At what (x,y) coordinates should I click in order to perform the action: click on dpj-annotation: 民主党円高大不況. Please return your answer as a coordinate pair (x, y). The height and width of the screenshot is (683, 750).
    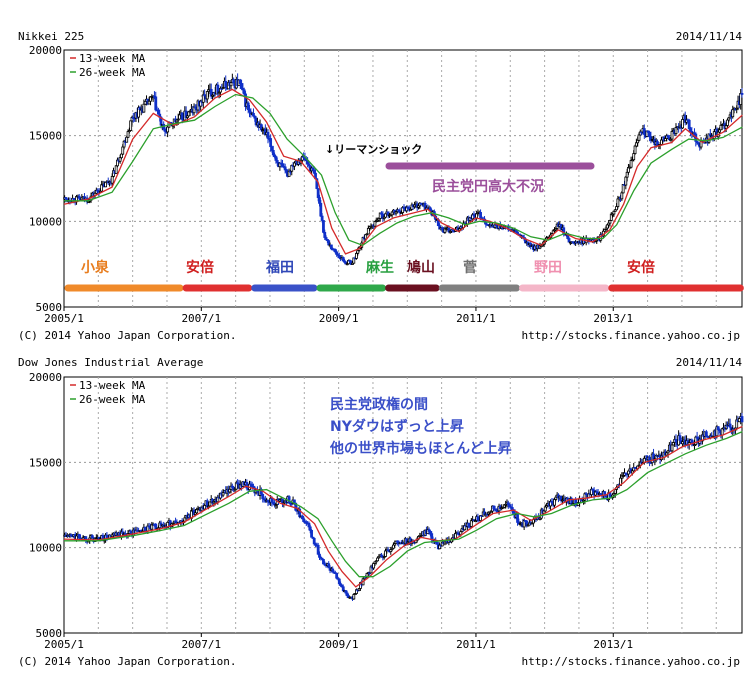
    Looking at the image, I should click on (488, 186).